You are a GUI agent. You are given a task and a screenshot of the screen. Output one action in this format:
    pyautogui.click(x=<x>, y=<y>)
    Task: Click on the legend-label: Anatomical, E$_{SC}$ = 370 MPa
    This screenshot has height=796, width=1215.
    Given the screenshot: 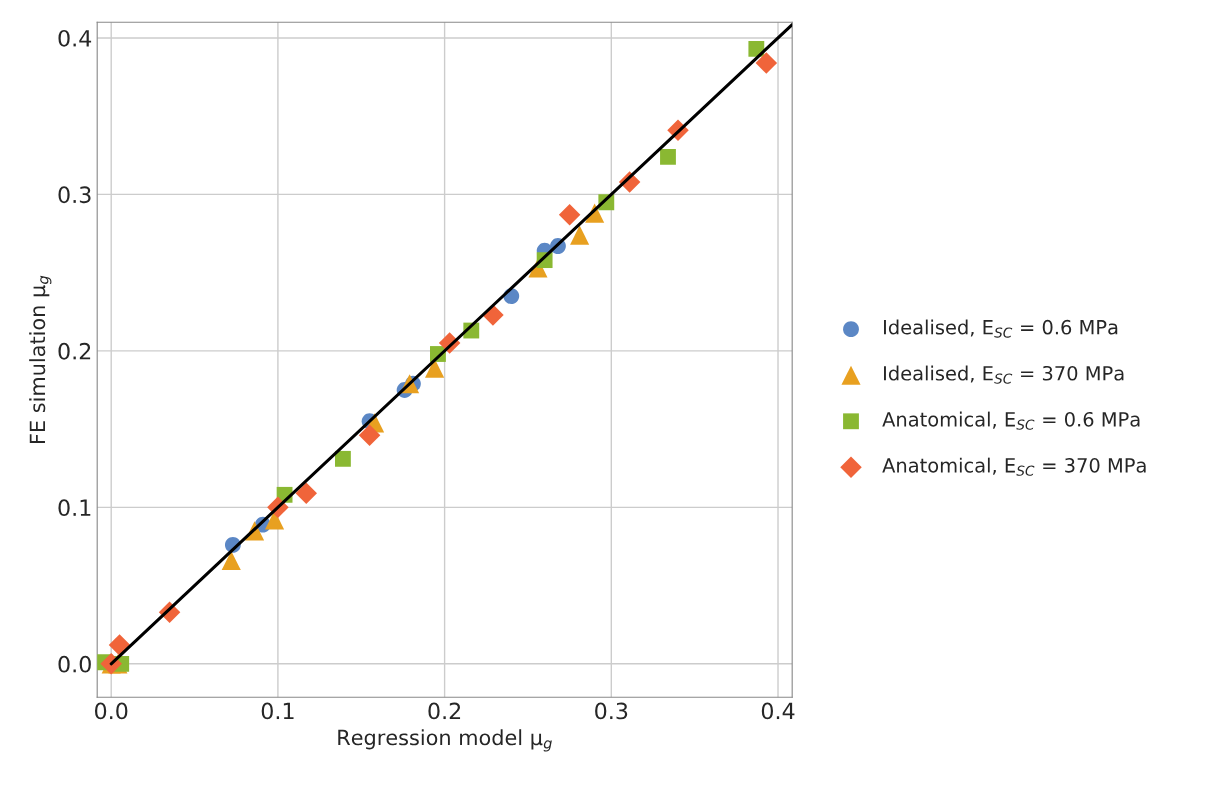 What is the action you would take?
    pyautogui.click(x=1014, y=466)
    